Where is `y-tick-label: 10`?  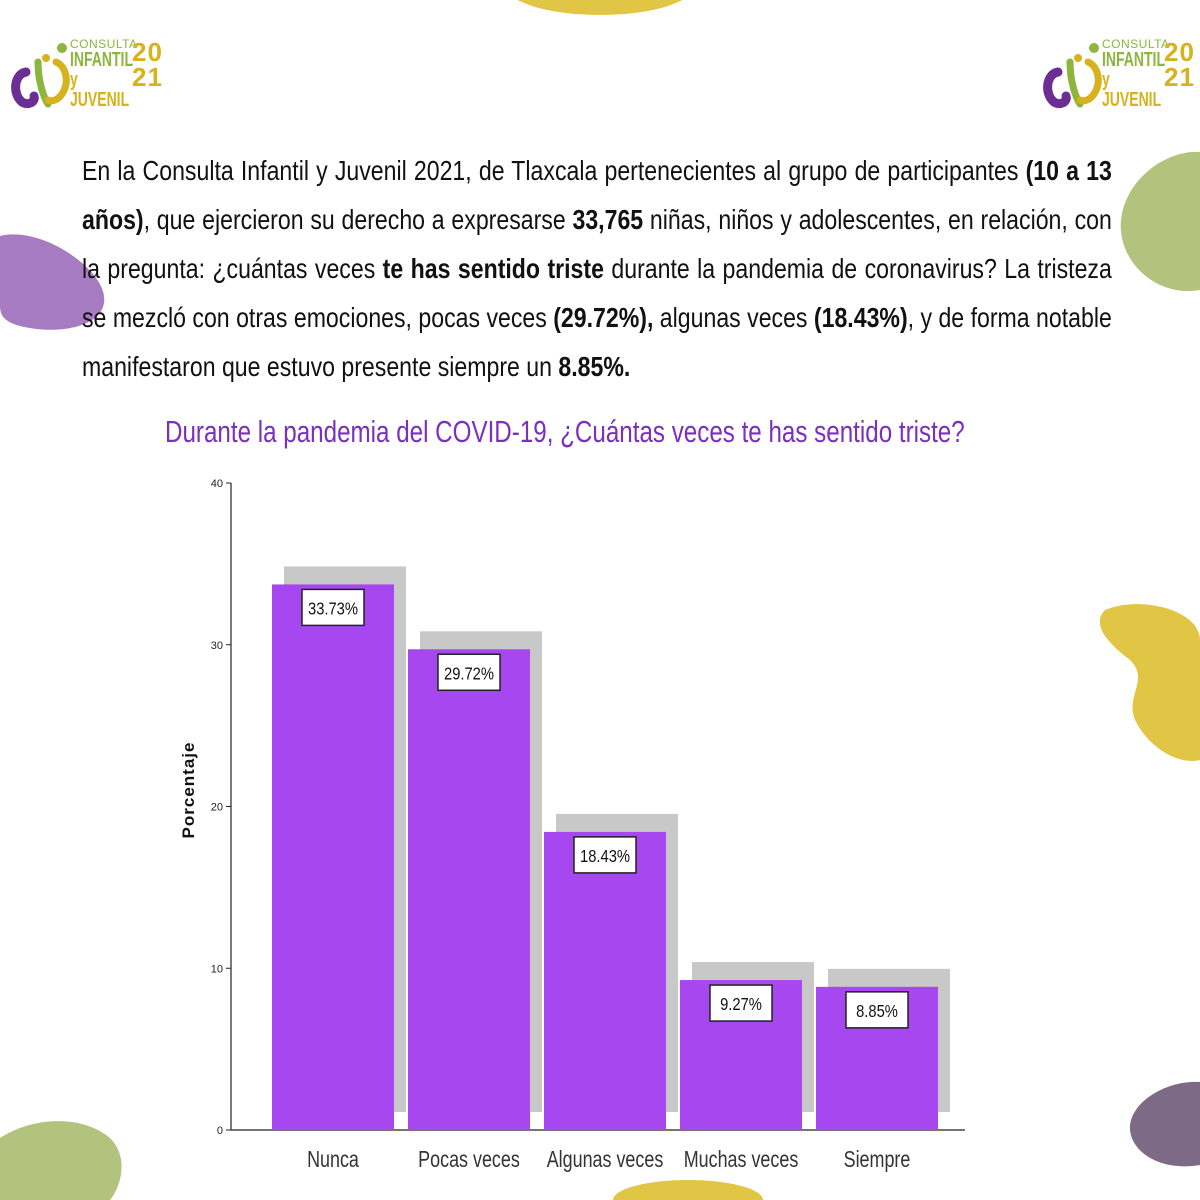
y-tick-label: 10 is located at coordinates (217, 969).